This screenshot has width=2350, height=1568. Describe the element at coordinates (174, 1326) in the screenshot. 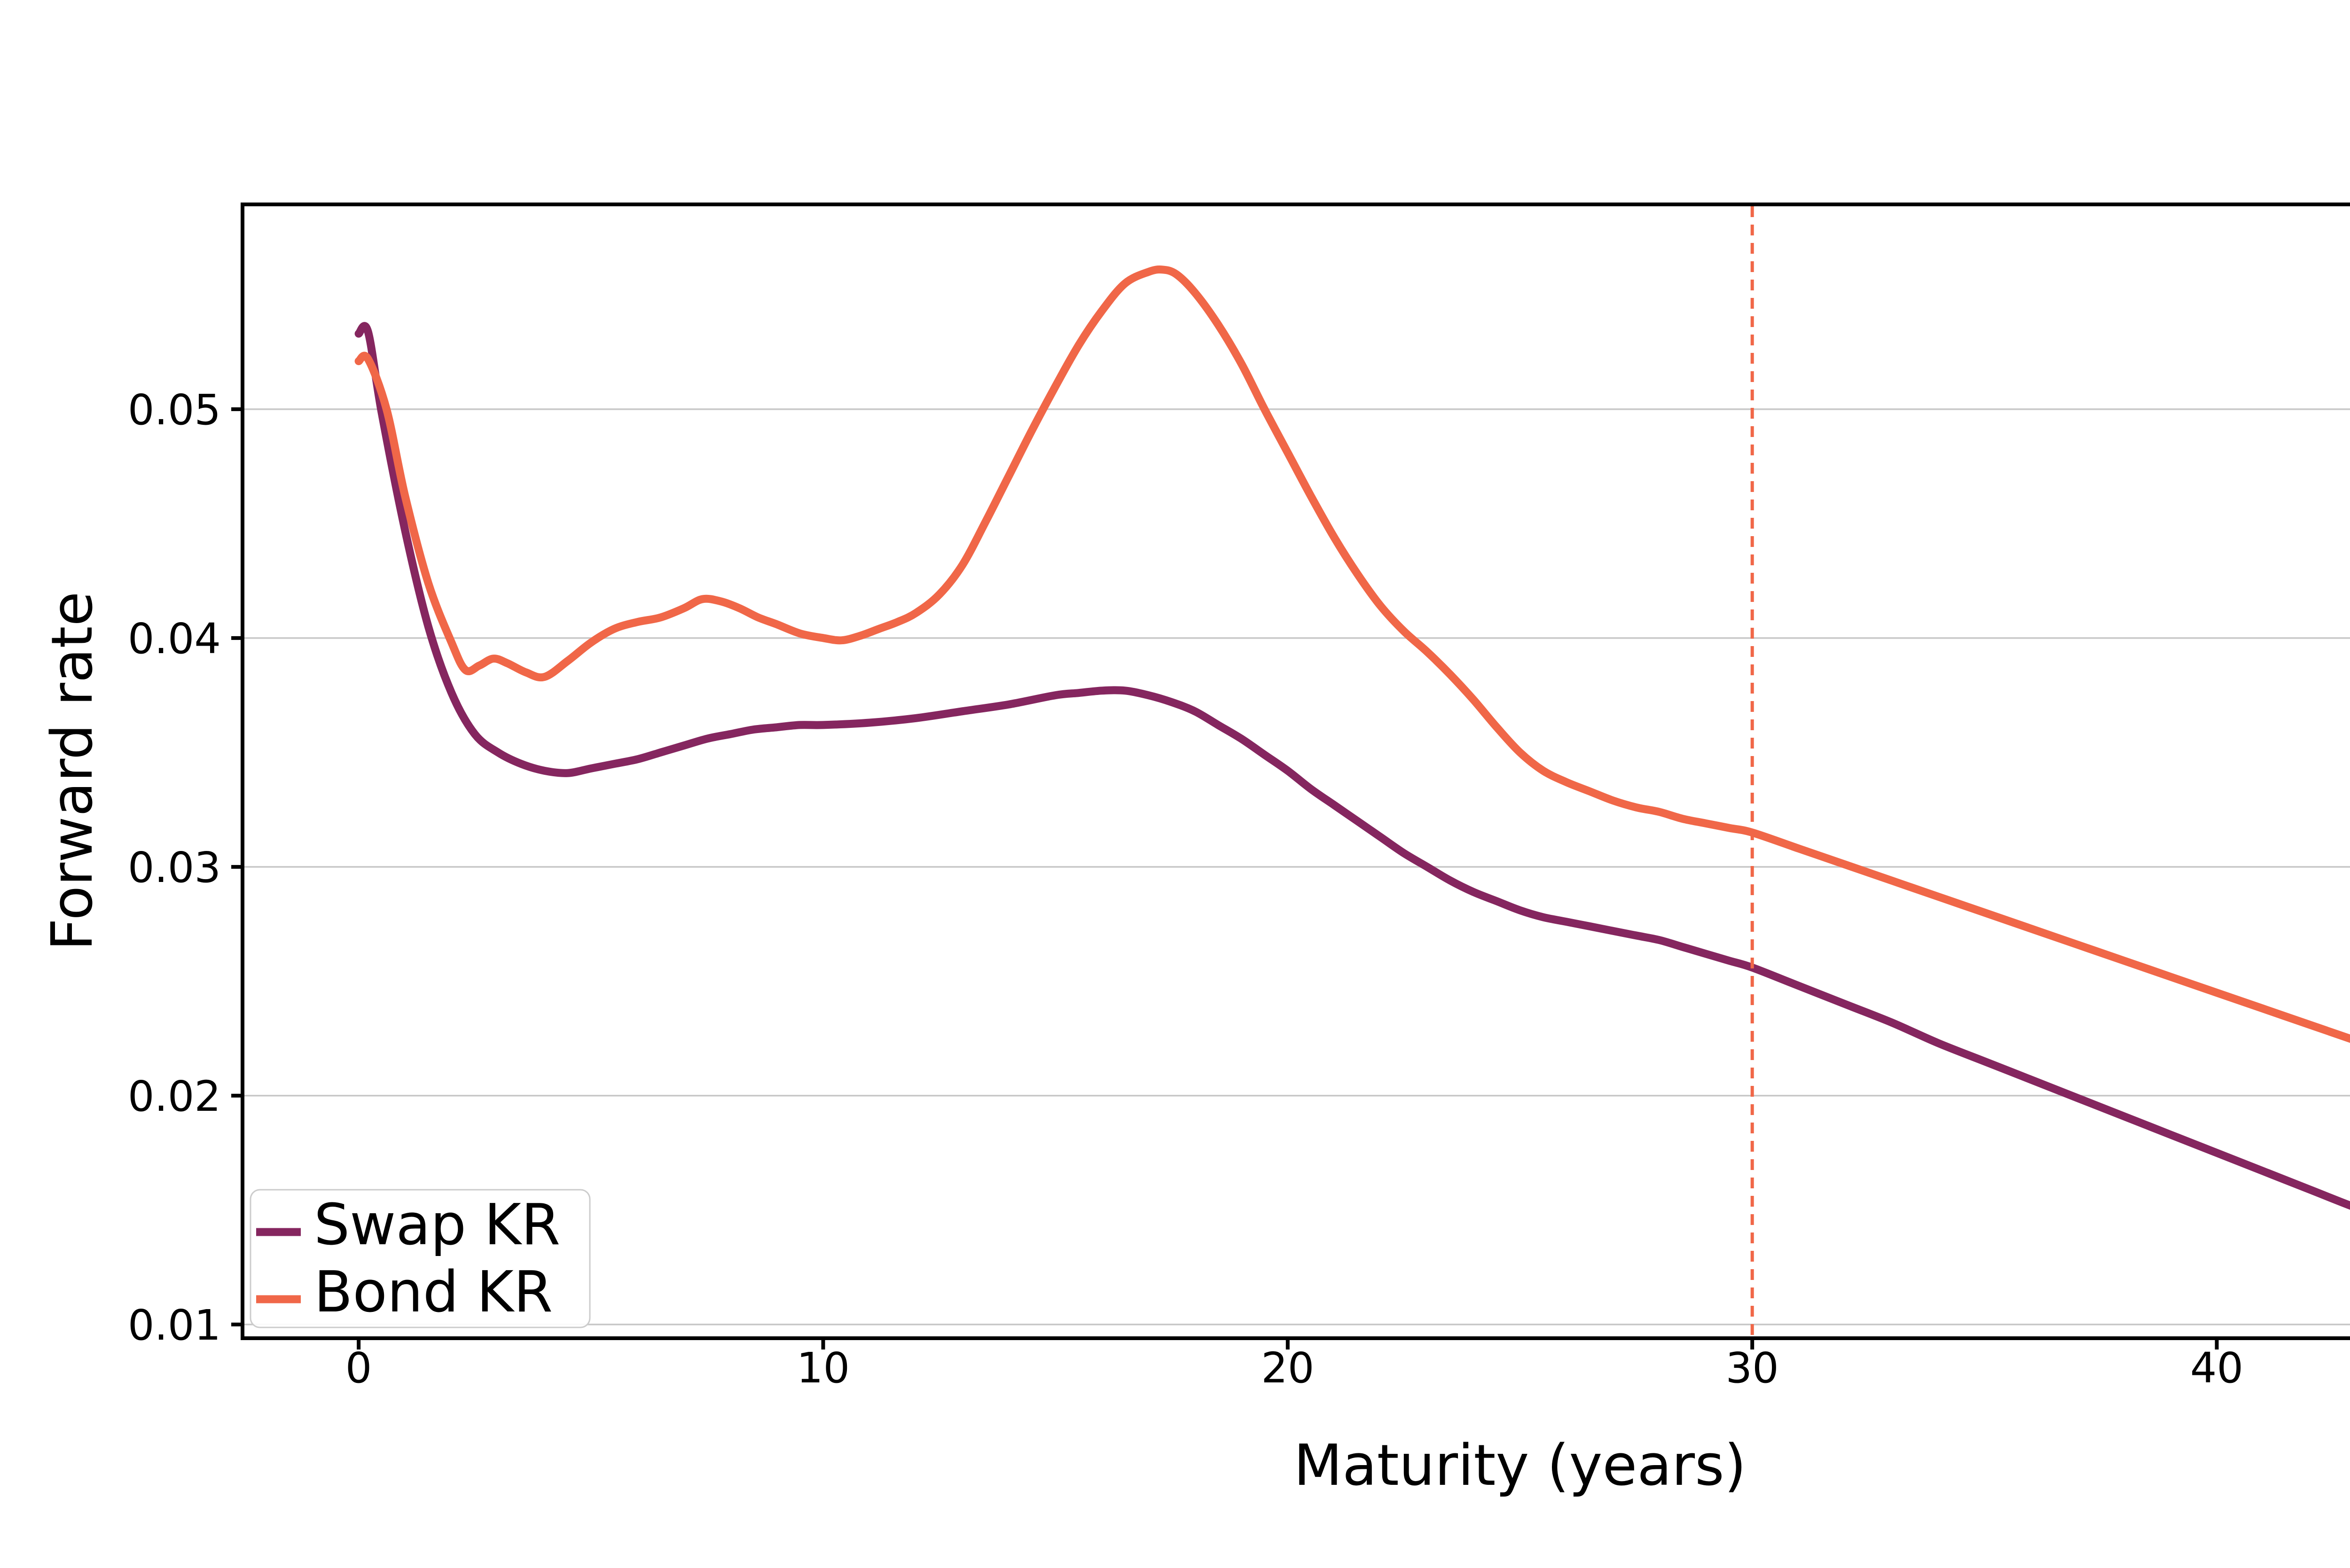

I see `y-tick-label-0.01: 0.01` at that location.